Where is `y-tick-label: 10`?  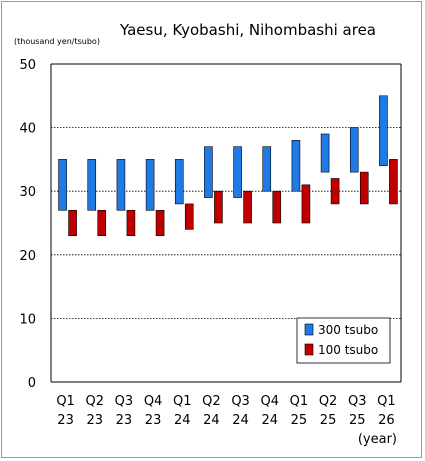
y-tick-label: 10 is located at coordinates (27, 319).